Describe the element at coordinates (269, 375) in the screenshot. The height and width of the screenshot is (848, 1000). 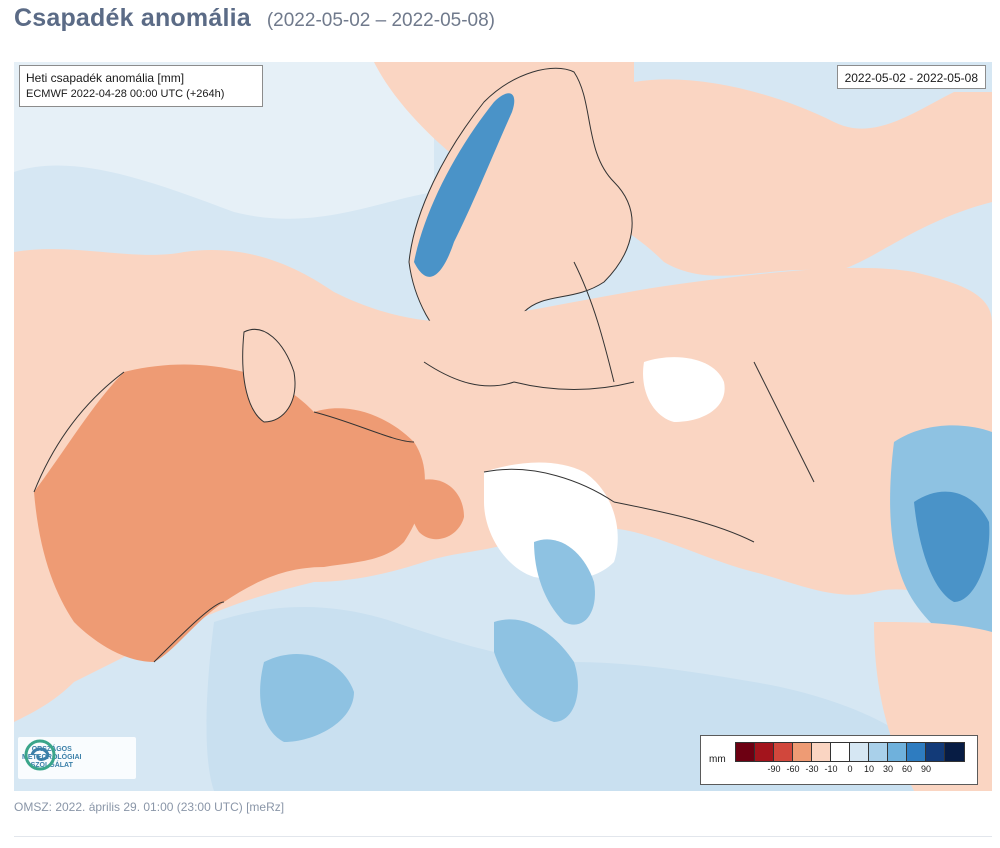
I see `britain-land` at that location.